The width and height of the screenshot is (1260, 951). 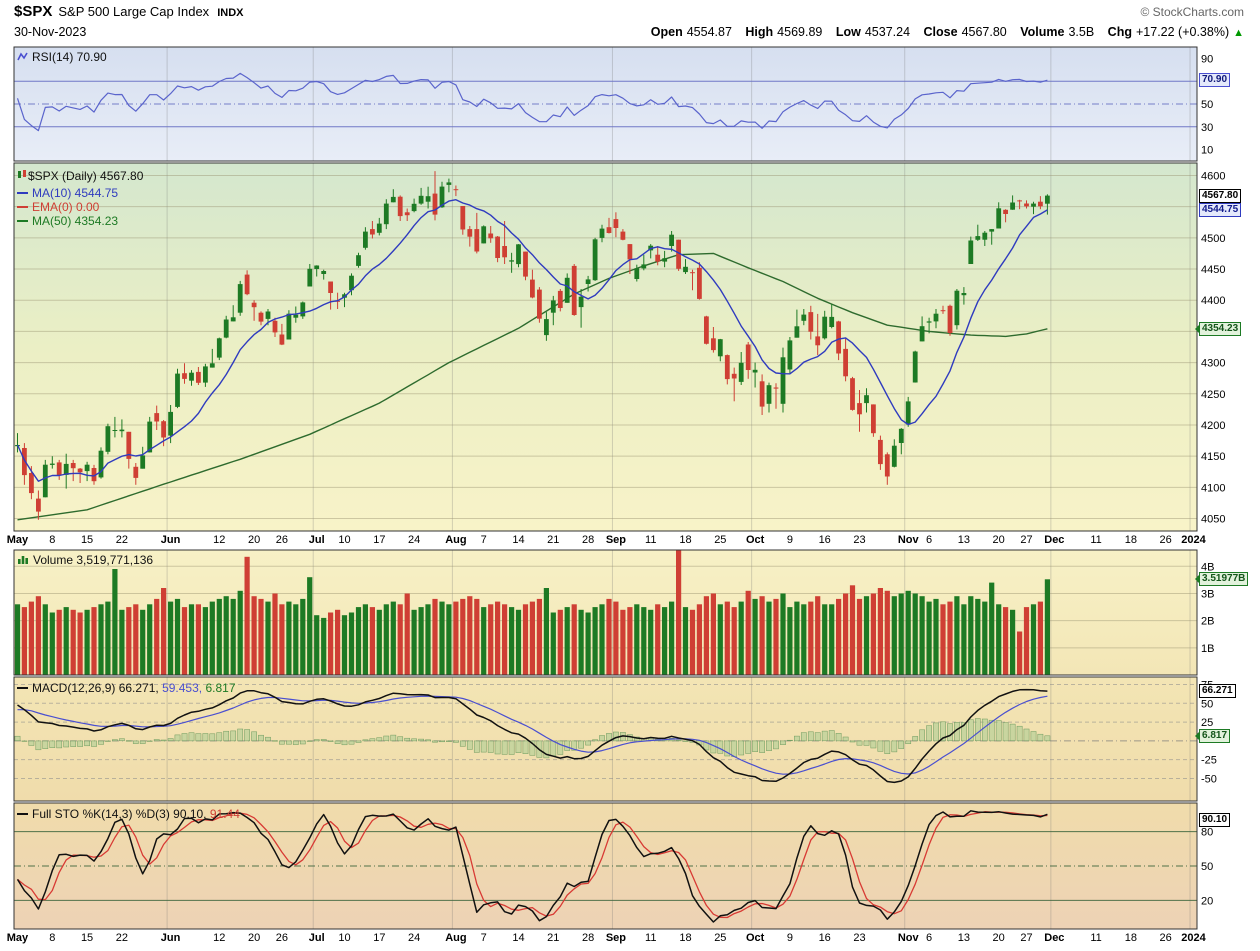 What do you see at coordinates (1215, 80) in the screenshot?
I see `rsi-current-box: 70.90` at bounding box center [1215, 80].